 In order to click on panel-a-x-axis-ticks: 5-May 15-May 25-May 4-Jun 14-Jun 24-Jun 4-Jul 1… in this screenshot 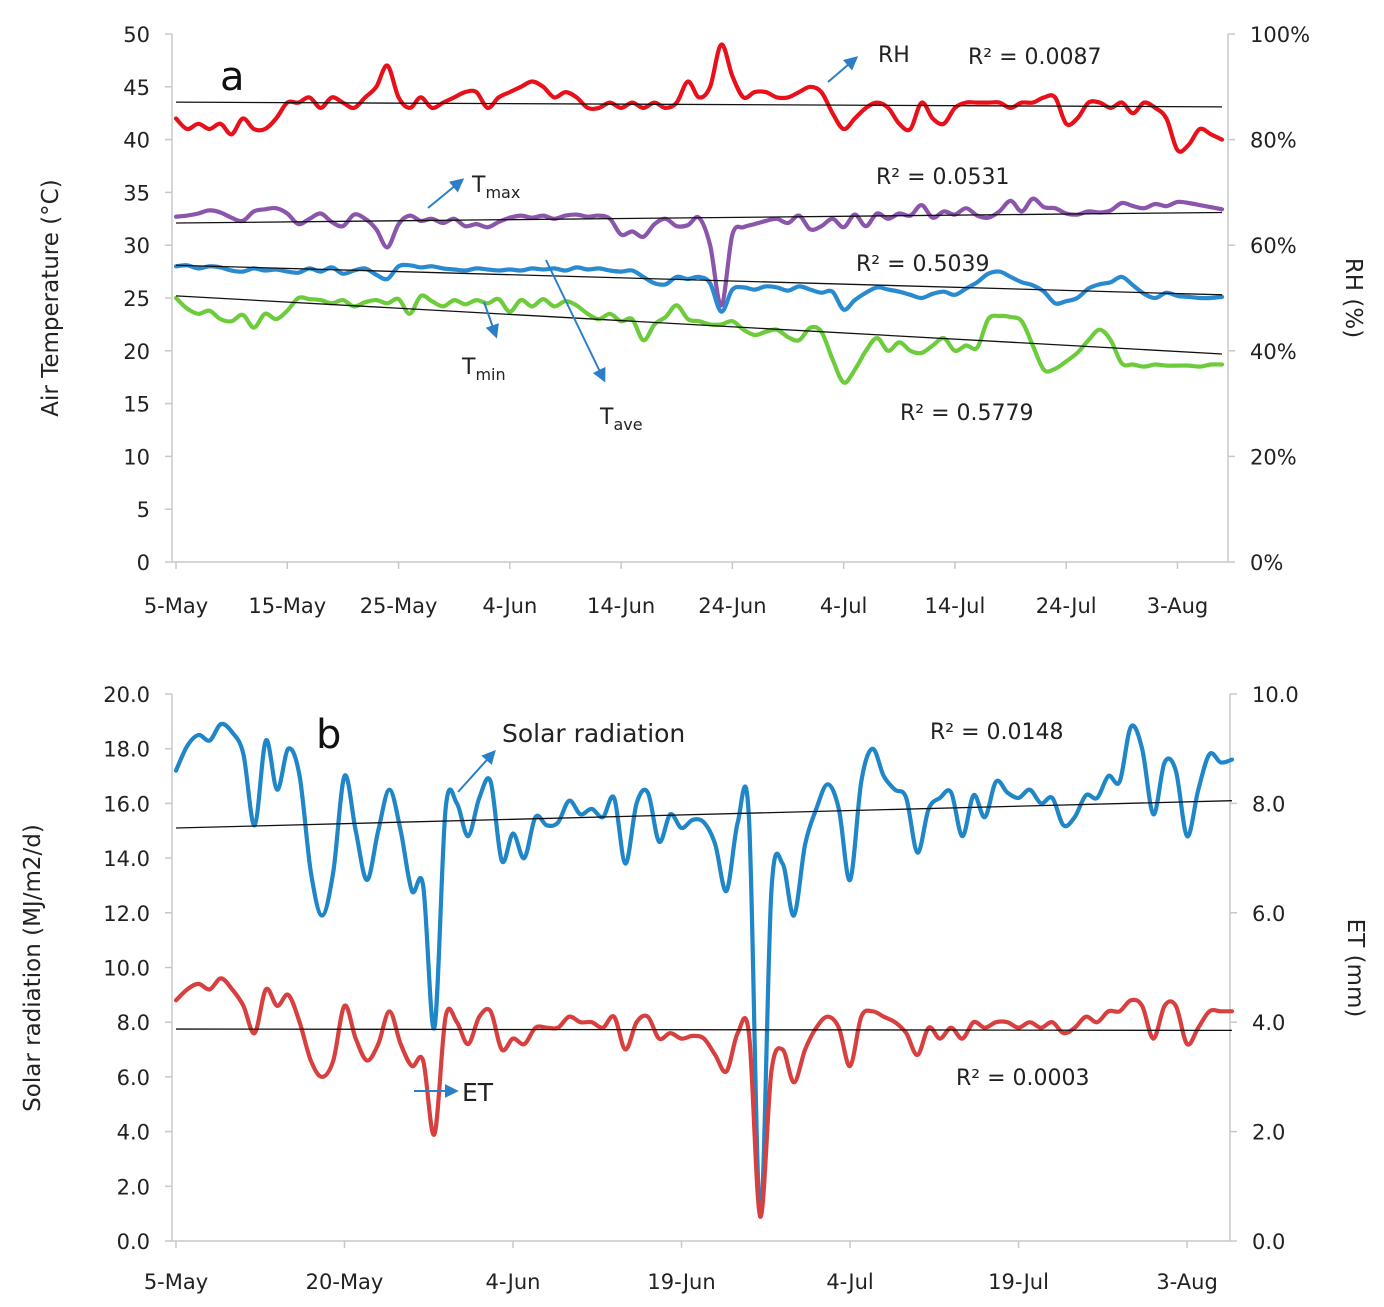, I will do `click(676, 590)`.